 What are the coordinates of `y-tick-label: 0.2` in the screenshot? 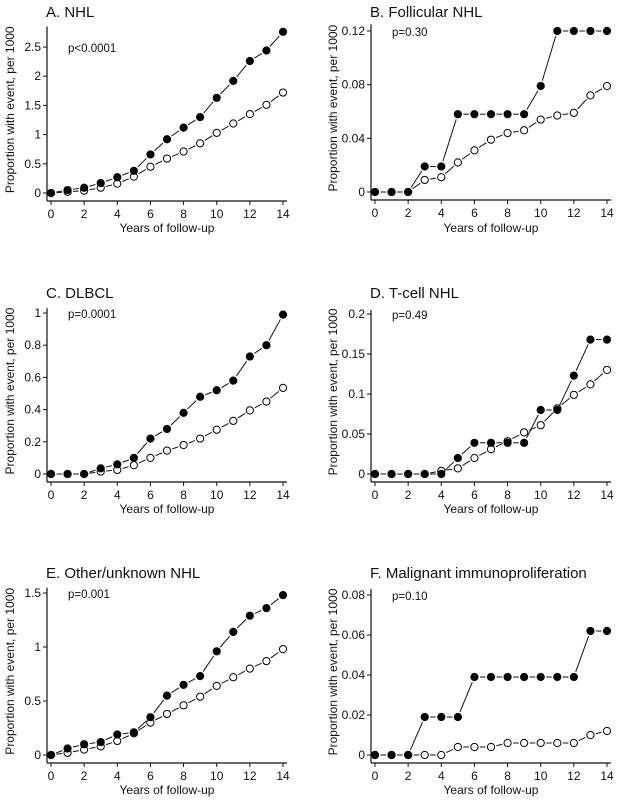 It's located at (356, 314).